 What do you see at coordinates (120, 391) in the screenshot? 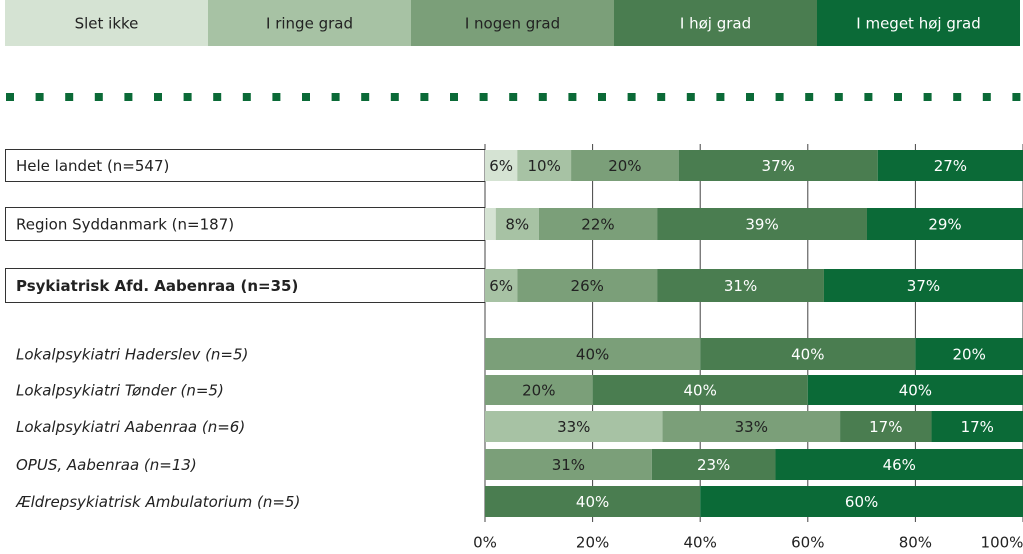
I see `category-label: Lokalpsykiatri Tønder (n=5)` at bounding box center [120, 391].